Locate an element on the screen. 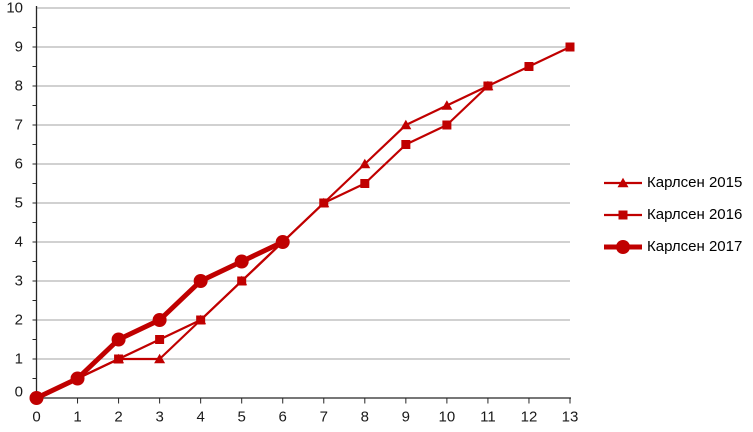  legend-triangle-marker-icon is located at coordinates (623, 182).